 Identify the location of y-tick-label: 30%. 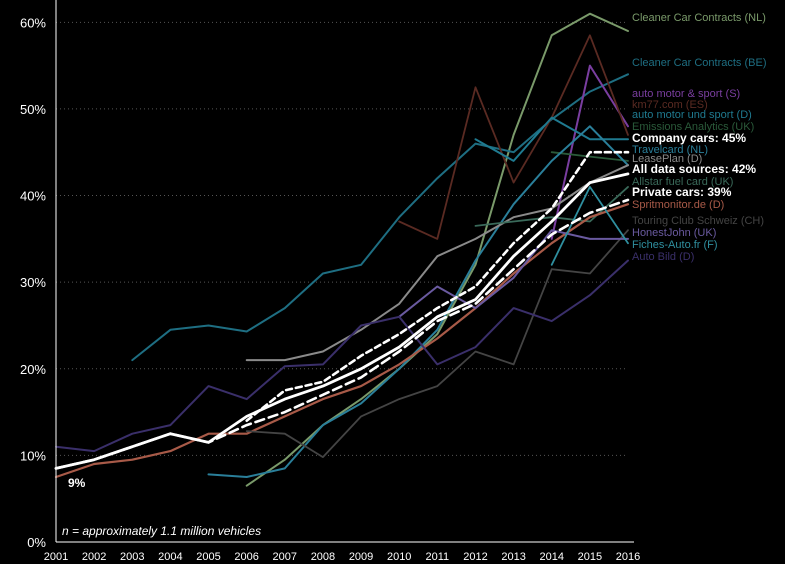
(33, 282).